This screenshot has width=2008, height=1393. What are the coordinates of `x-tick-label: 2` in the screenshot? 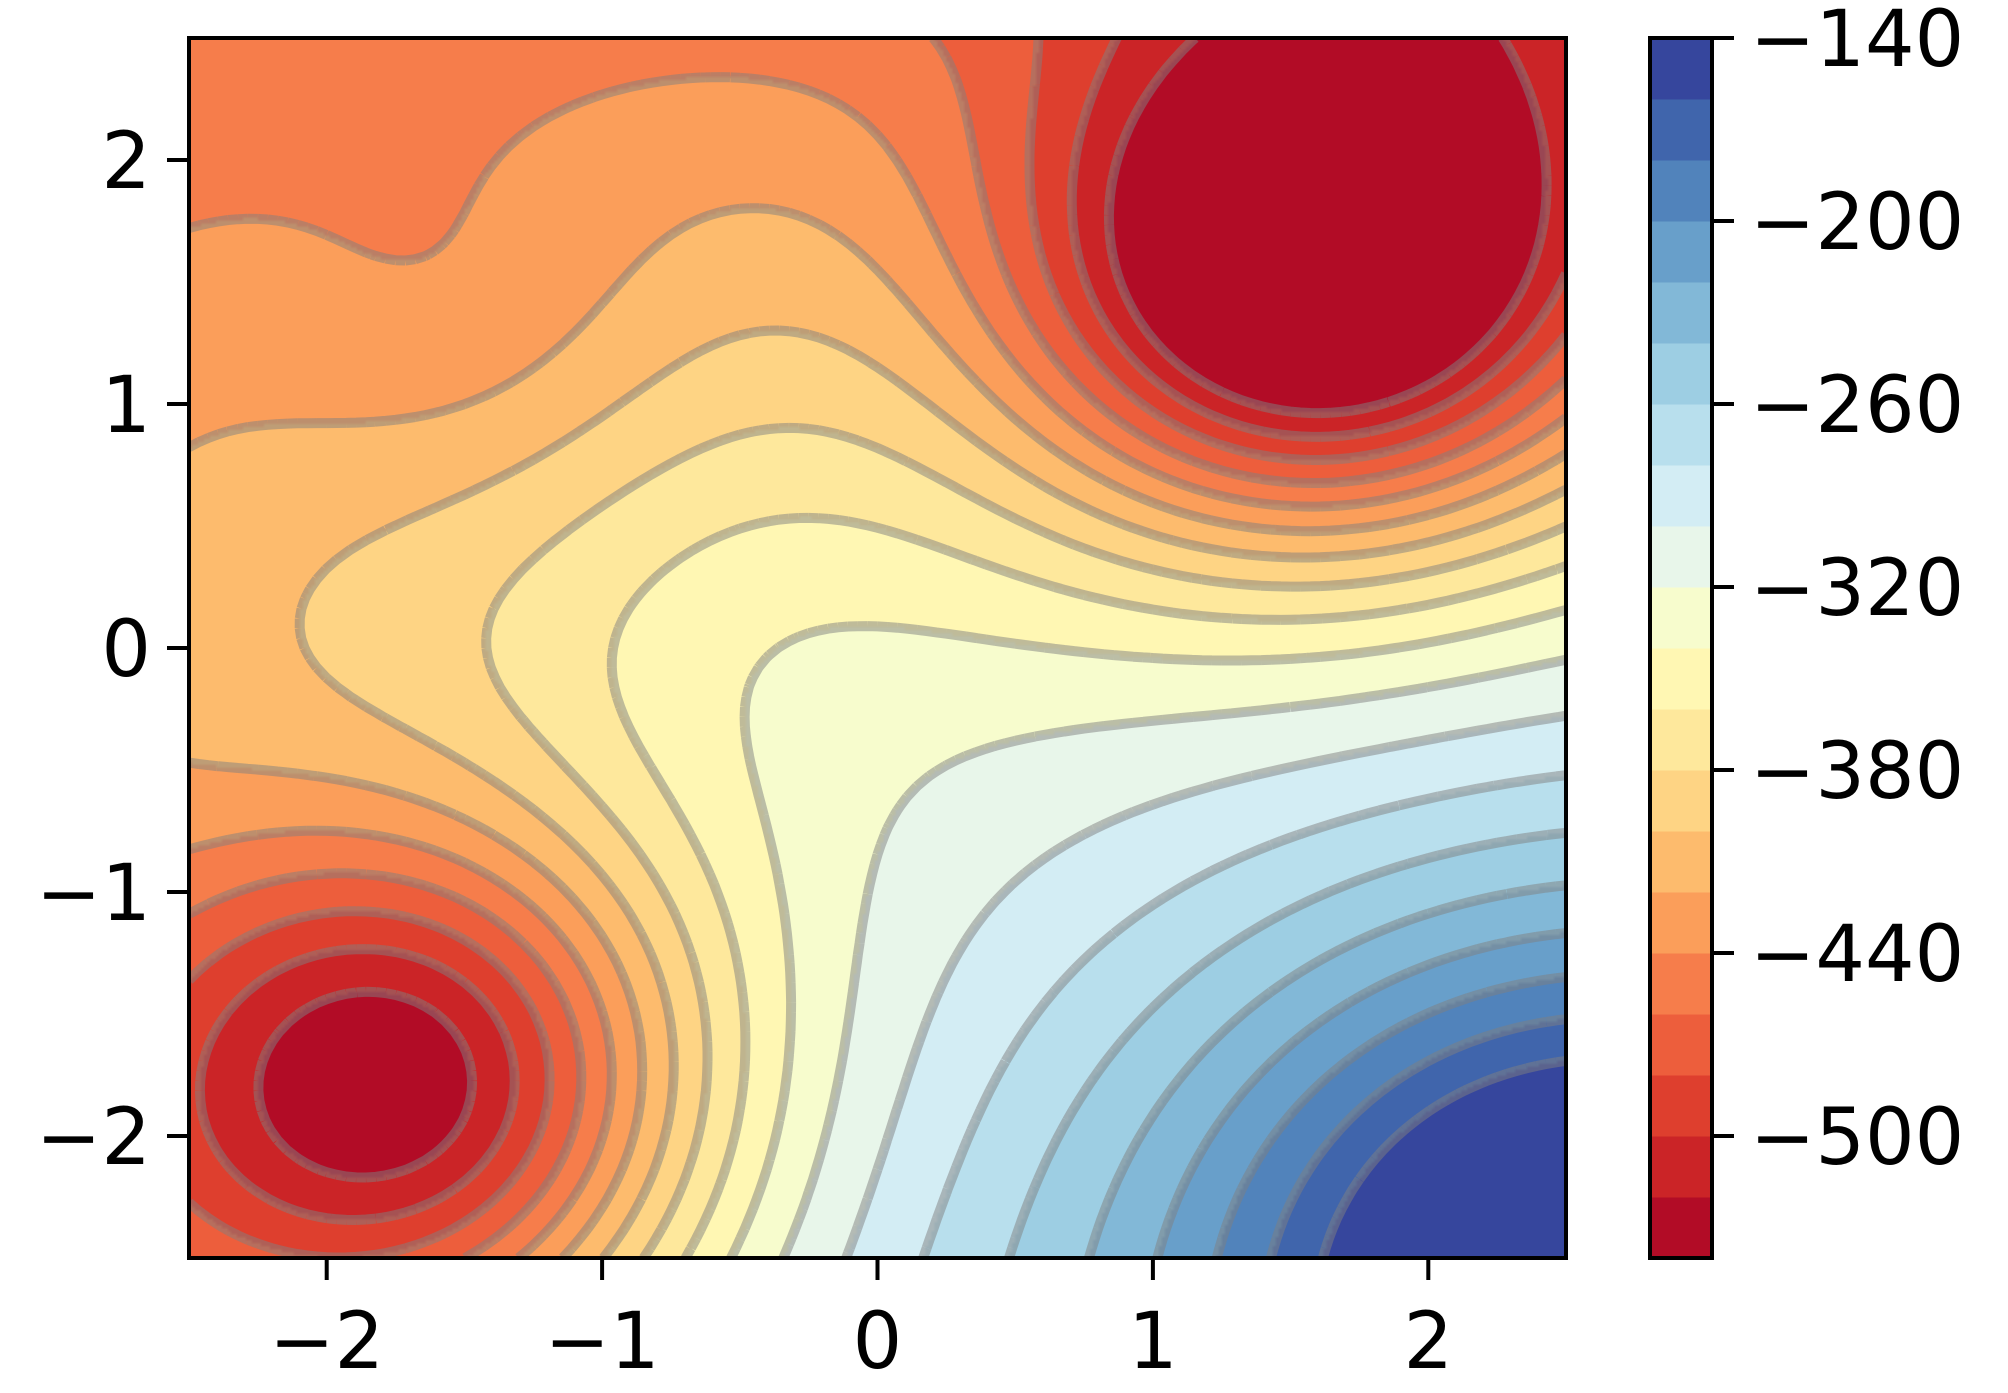 It's located at (1428, 1342).